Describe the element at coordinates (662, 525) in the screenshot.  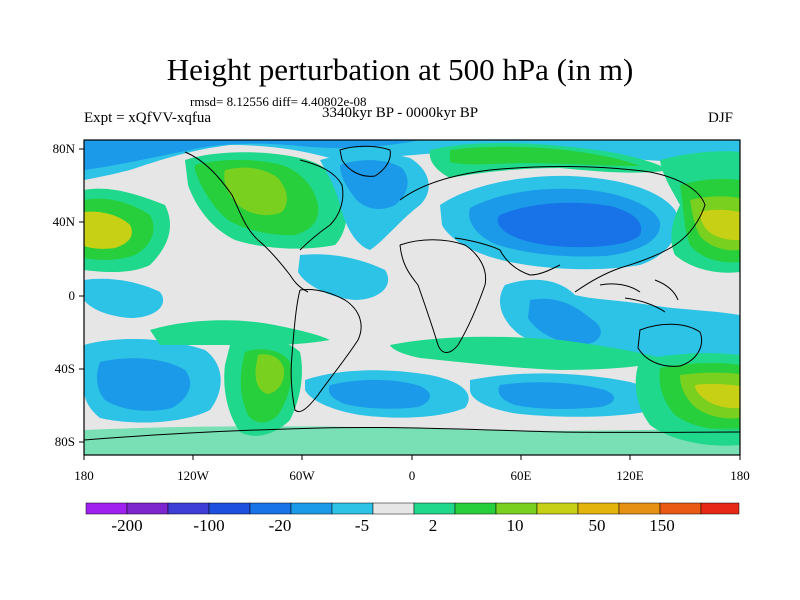
I see `colorbar-label: 150` at that location.